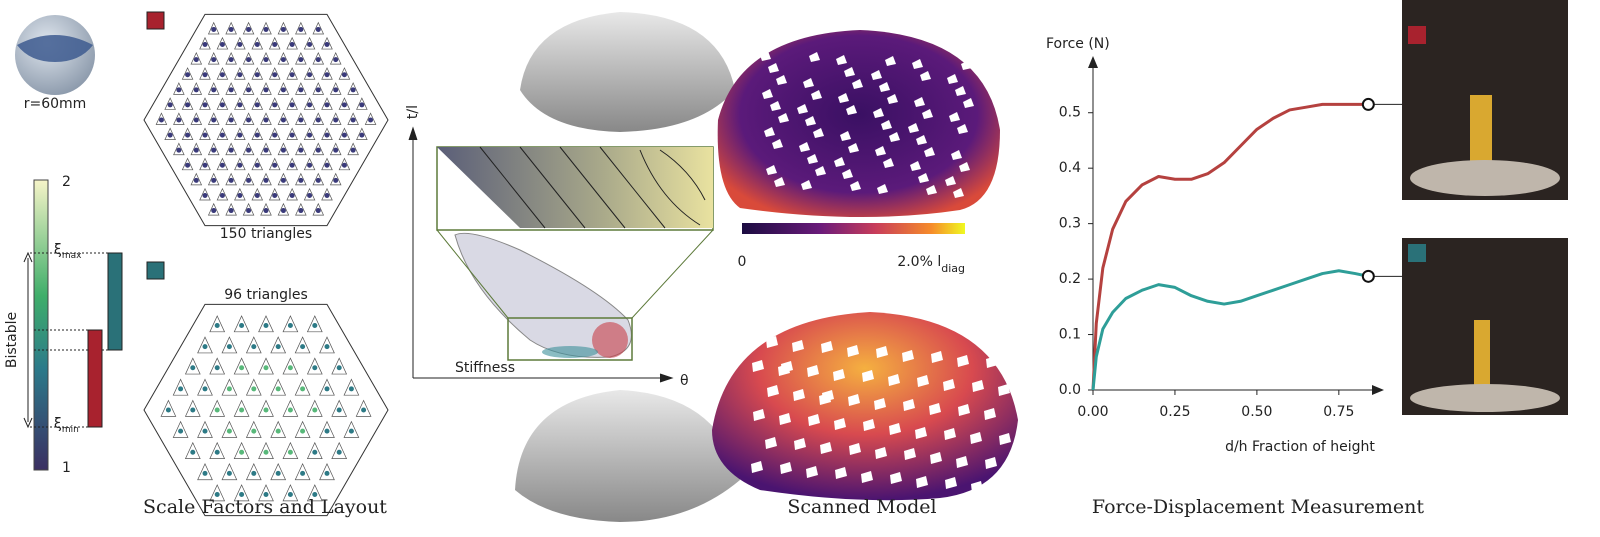 This screenshot has height=537, width=1600. Describe the element at coordinates (742, 262) in the screenshot. I see `scan-min: 0` at that location.